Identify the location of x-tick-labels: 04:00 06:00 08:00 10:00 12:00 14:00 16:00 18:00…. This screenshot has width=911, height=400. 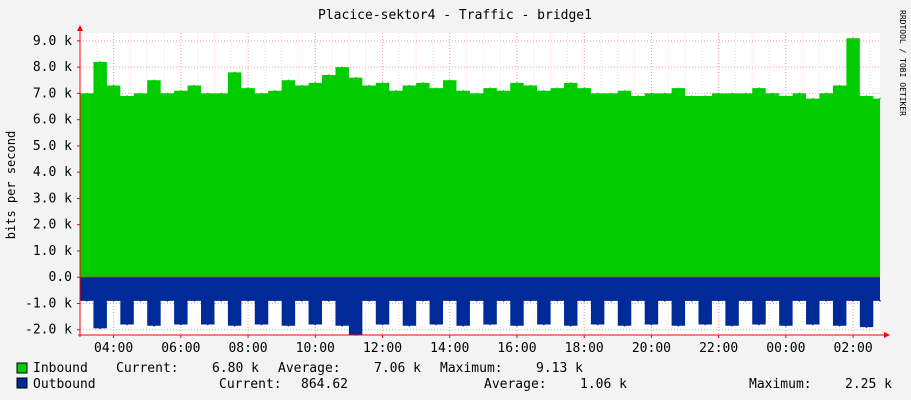
(483, 348).